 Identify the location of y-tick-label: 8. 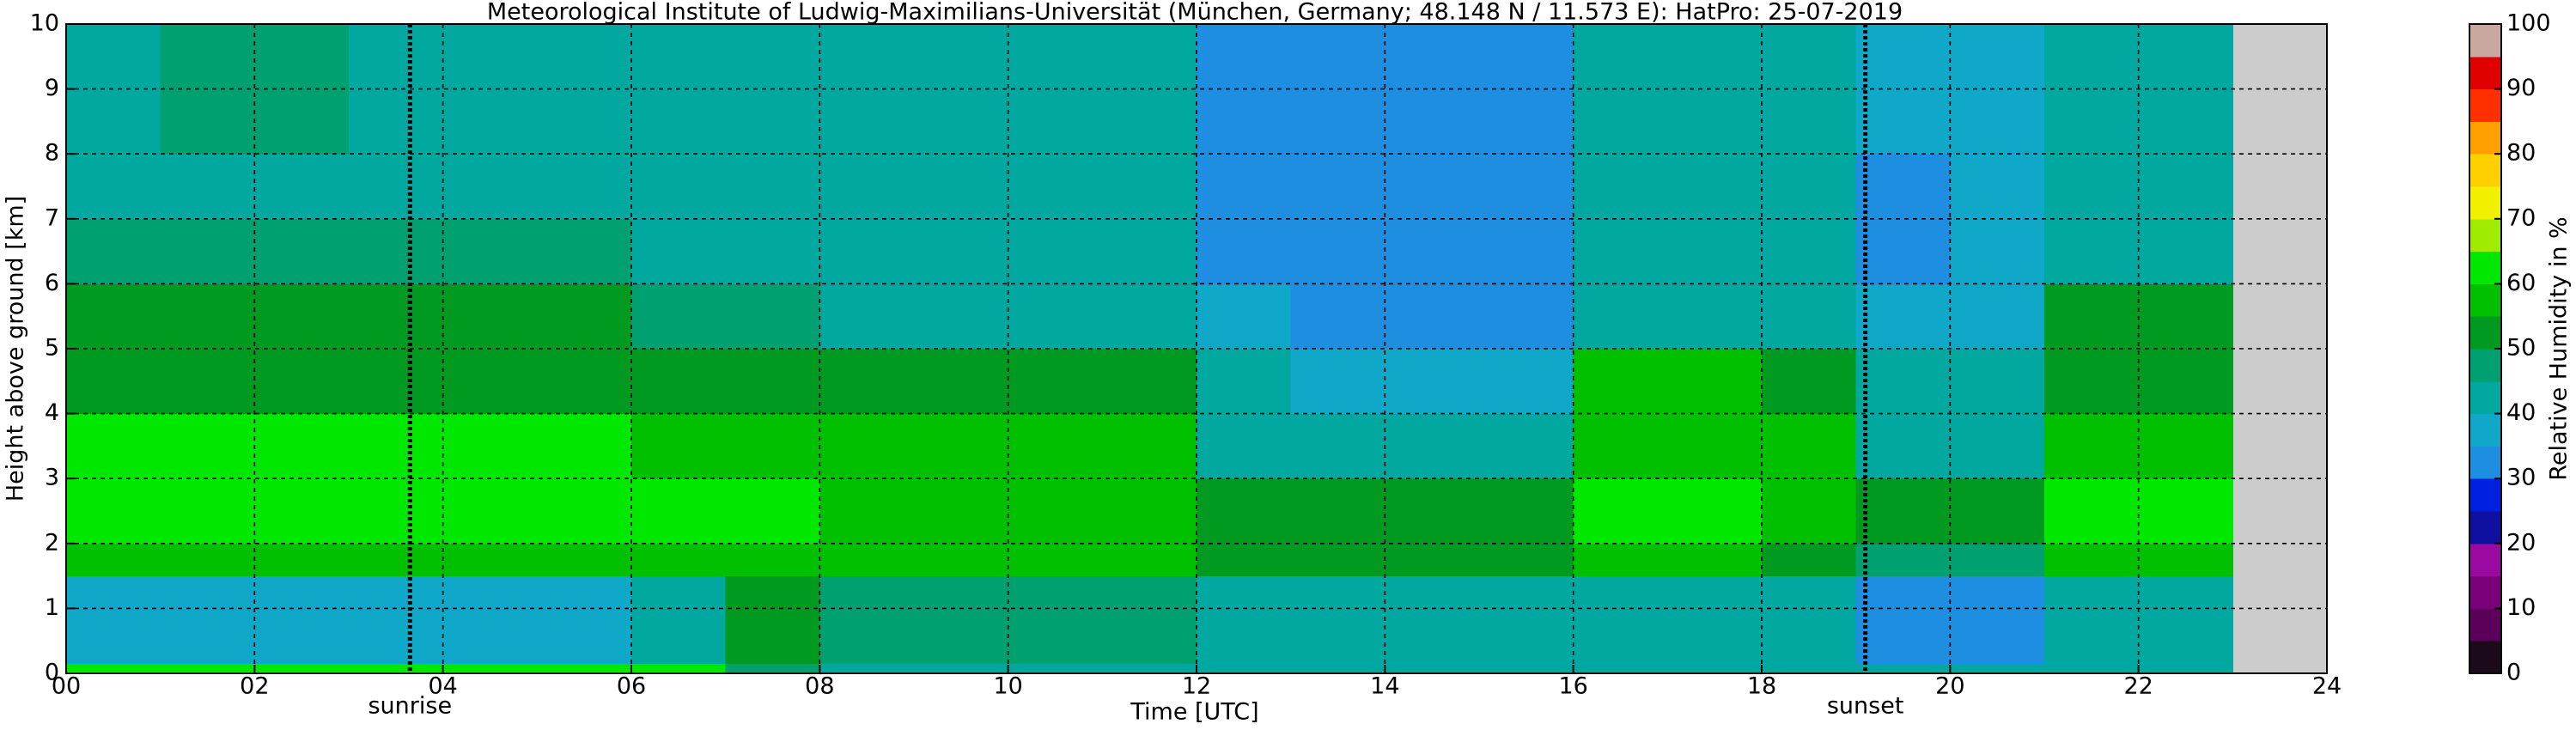
(52, 153).